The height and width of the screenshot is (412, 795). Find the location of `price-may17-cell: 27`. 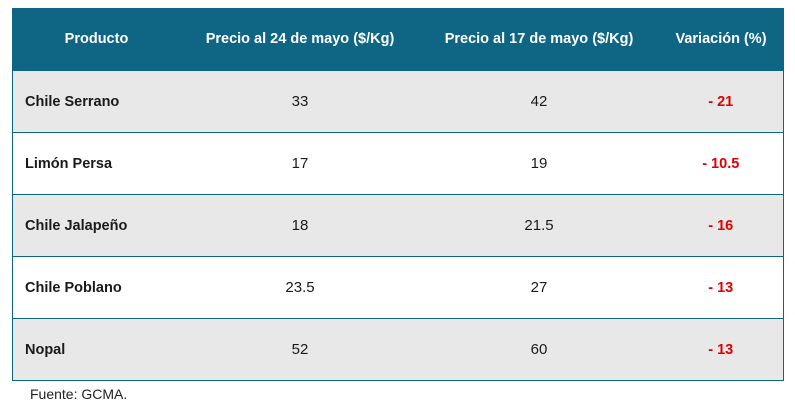

price-may17-cell: 27 is located at coordinates (539, 287).